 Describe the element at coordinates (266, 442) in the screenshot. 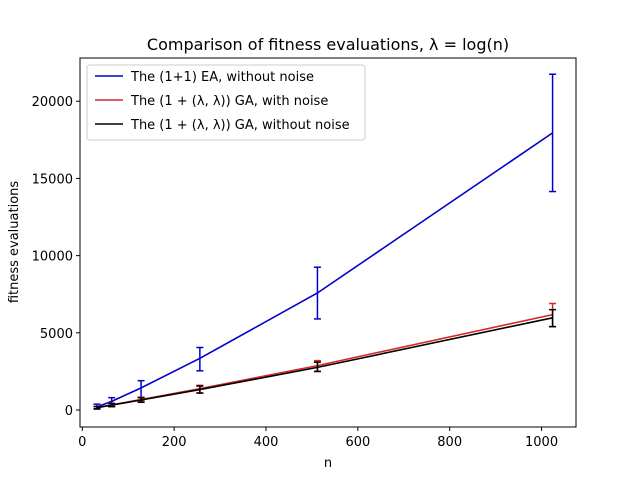

I see `x-tick-label: 400` at that location.